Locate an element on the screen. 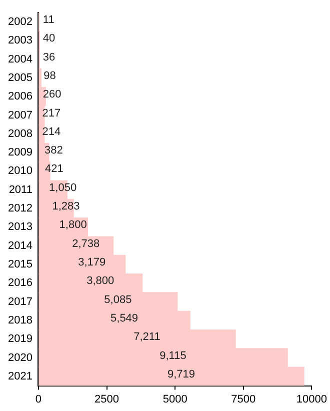 The image size is (330, 411). y-tick-label: 2010 is located at coordinates (20, 171).